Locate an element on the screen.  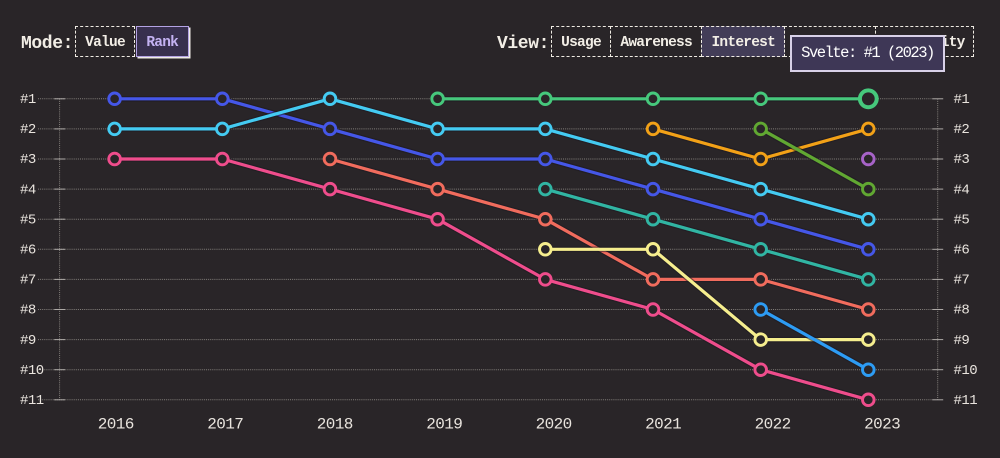
svg-text: 2020 is located at coordinates (554, 425).